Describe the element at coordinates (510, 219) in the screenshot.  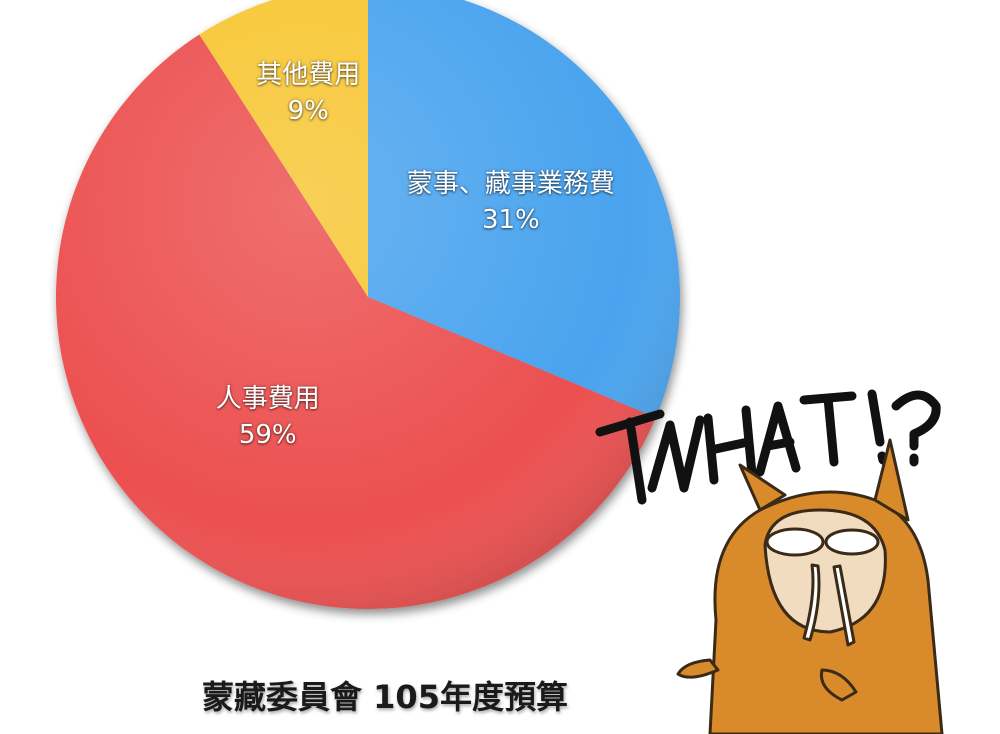
I see `slice-percent: 31%` at that location.